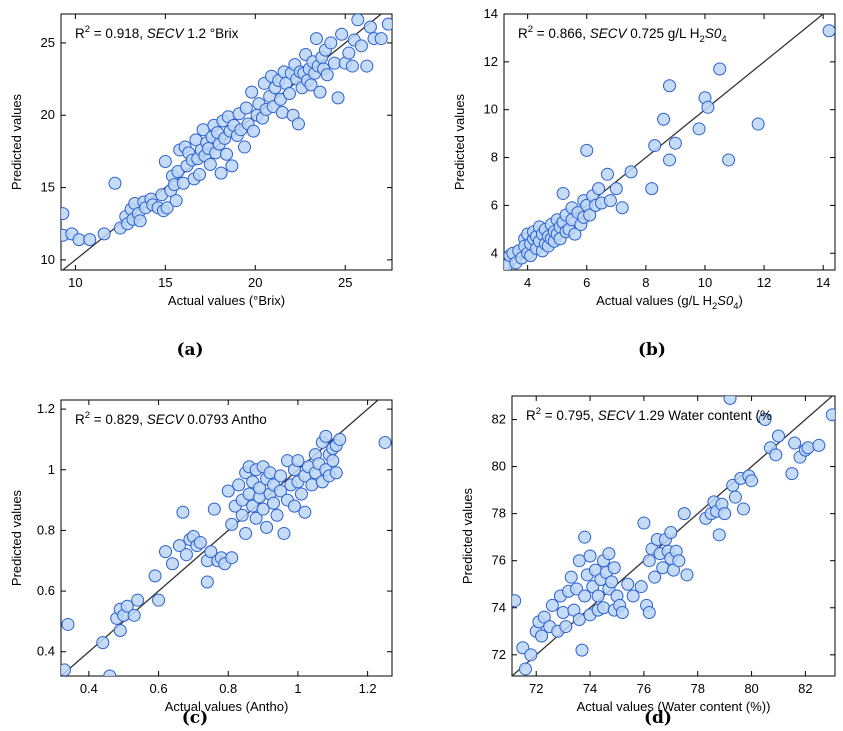 The width and height of the screenshot is (843, 731). What do you see at coordinates (368, 688) in the screenshot?
I see `x-tick-label: 1.2` at bounding box center [368, 688].